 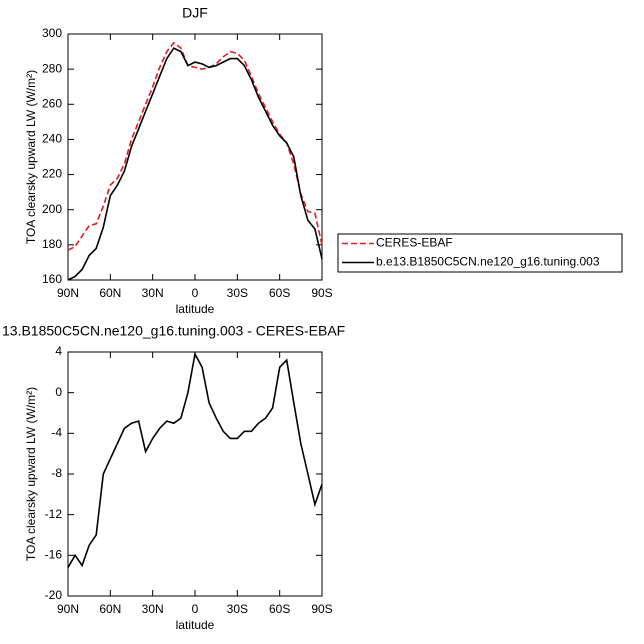 What do you see at coordinates (52, 139) in the screenshot?
I see `y-tick-label: 240` at bounding box center [52, 139].